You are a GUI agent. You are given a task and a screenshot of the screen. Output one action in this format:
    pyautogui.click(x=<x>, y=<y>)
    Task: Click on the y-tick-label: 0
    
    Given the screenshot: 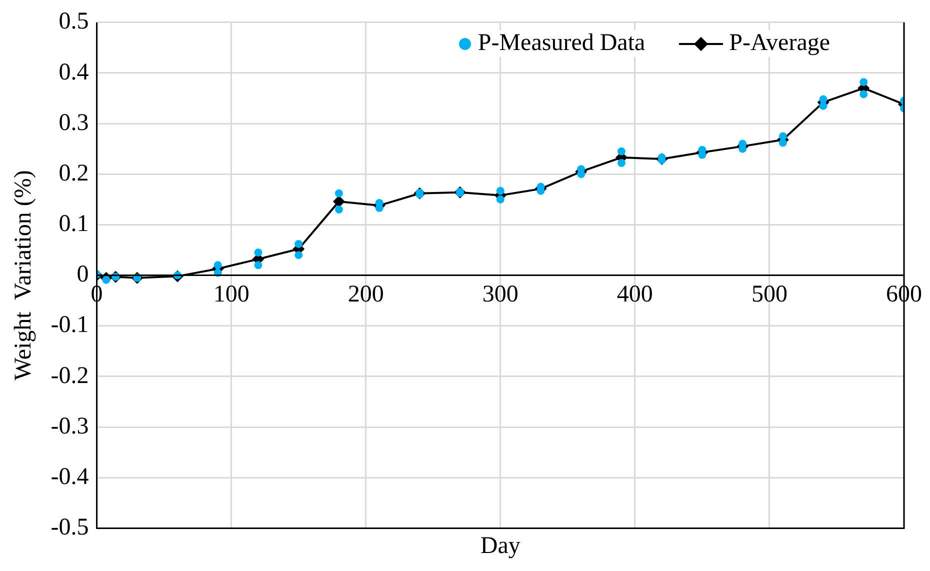 What is the action you would take?
    pyautogui.click(x=82, y=275)
    